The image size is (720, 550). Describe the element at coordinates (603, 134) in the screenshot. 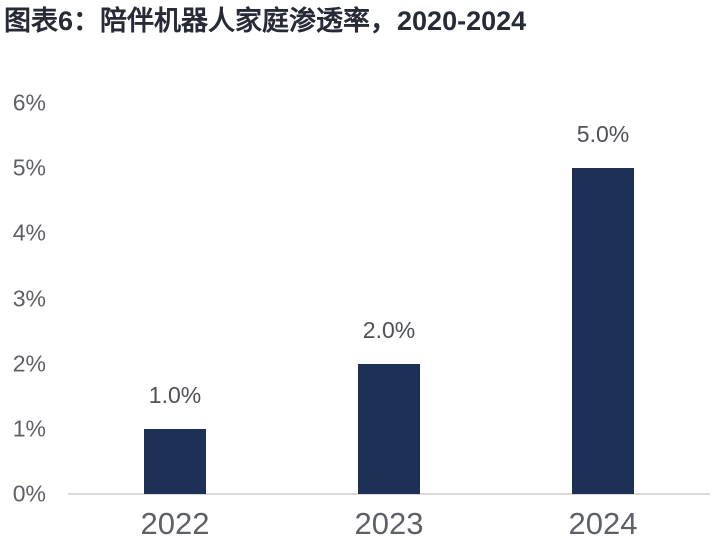

I see `bar-value-label: 5.0%` at that location.